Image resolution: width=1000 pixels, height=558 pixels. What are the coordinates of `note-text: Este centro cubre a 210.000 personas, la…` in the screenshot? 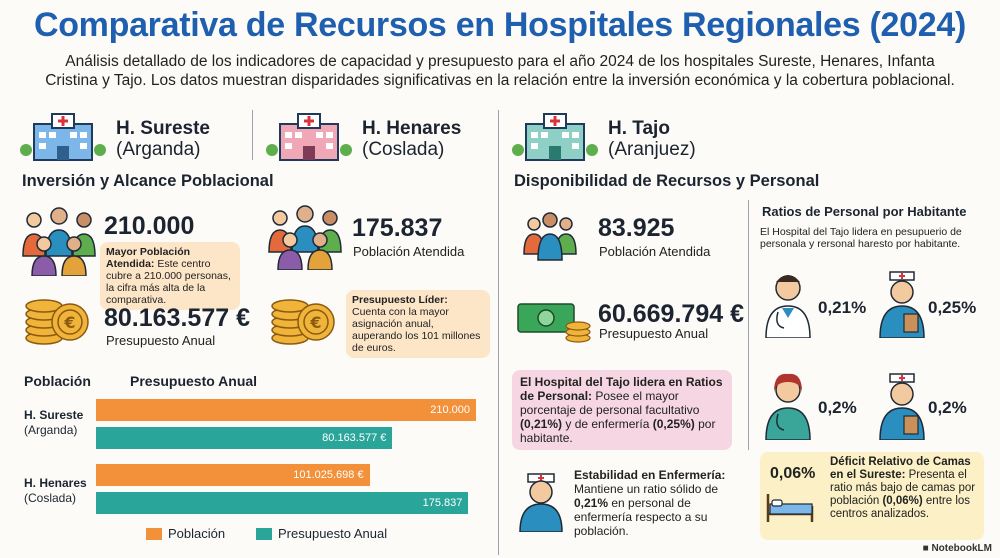 It's located at (168, 282).